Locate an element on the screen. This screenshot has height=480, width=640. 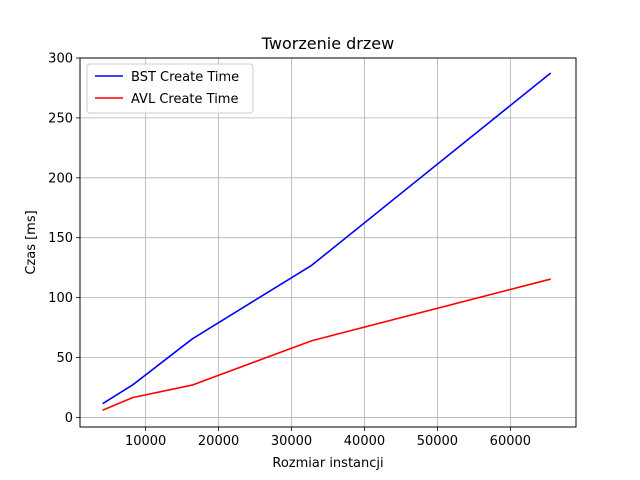
x-tick-label: 20000 is located at coordinates (218, 441).